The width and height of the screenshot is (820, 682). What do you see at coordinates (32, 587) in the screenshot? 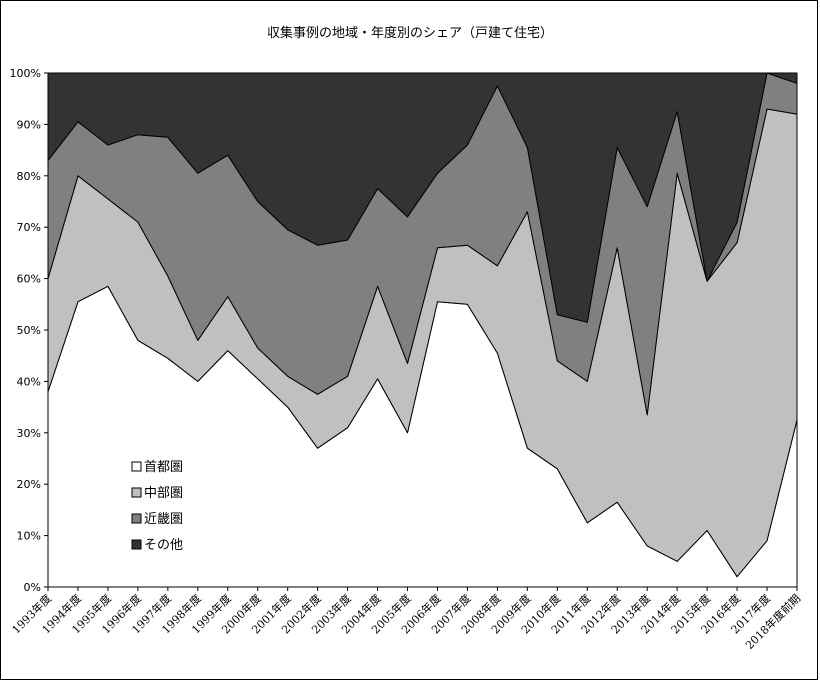
I see `y-tick-label: 0%` at bounding box center [32, 587].